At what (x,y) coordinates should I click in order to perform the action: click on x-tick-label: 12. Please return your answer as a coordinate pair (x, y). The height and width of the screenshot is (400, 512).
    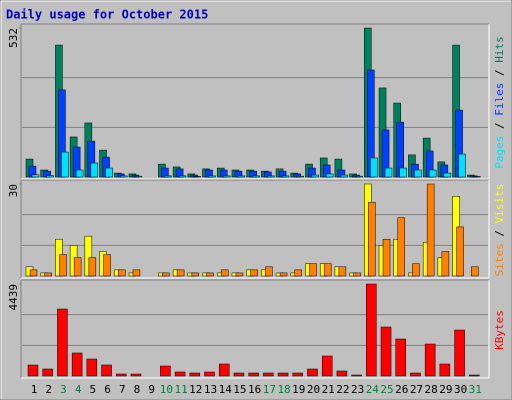
    Looking at the image, I should click on (195, 389).